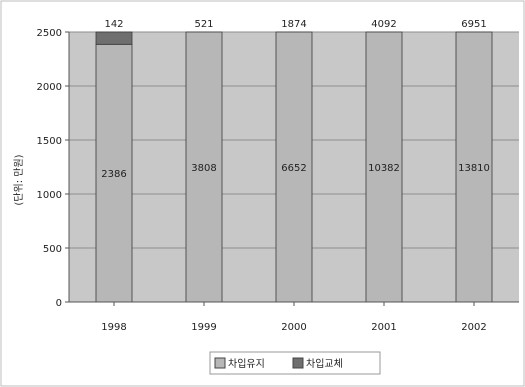 Image resolution: width=525 pixels, height=387 pixels. I want to click on data-label-2000-1: 1874, so click(293, 24).